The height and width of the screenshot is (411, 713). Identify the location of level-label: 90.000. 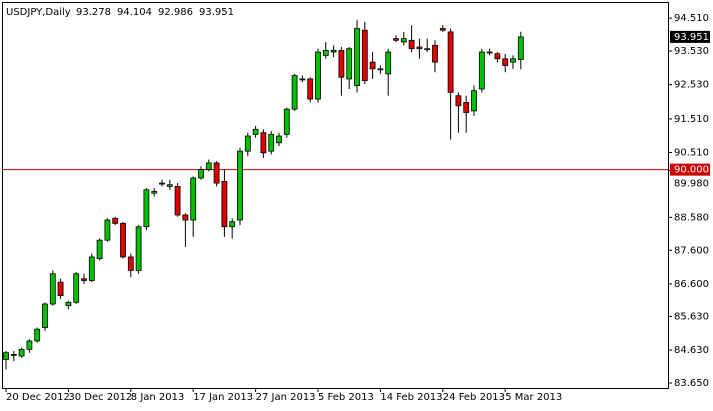
(691, 170).